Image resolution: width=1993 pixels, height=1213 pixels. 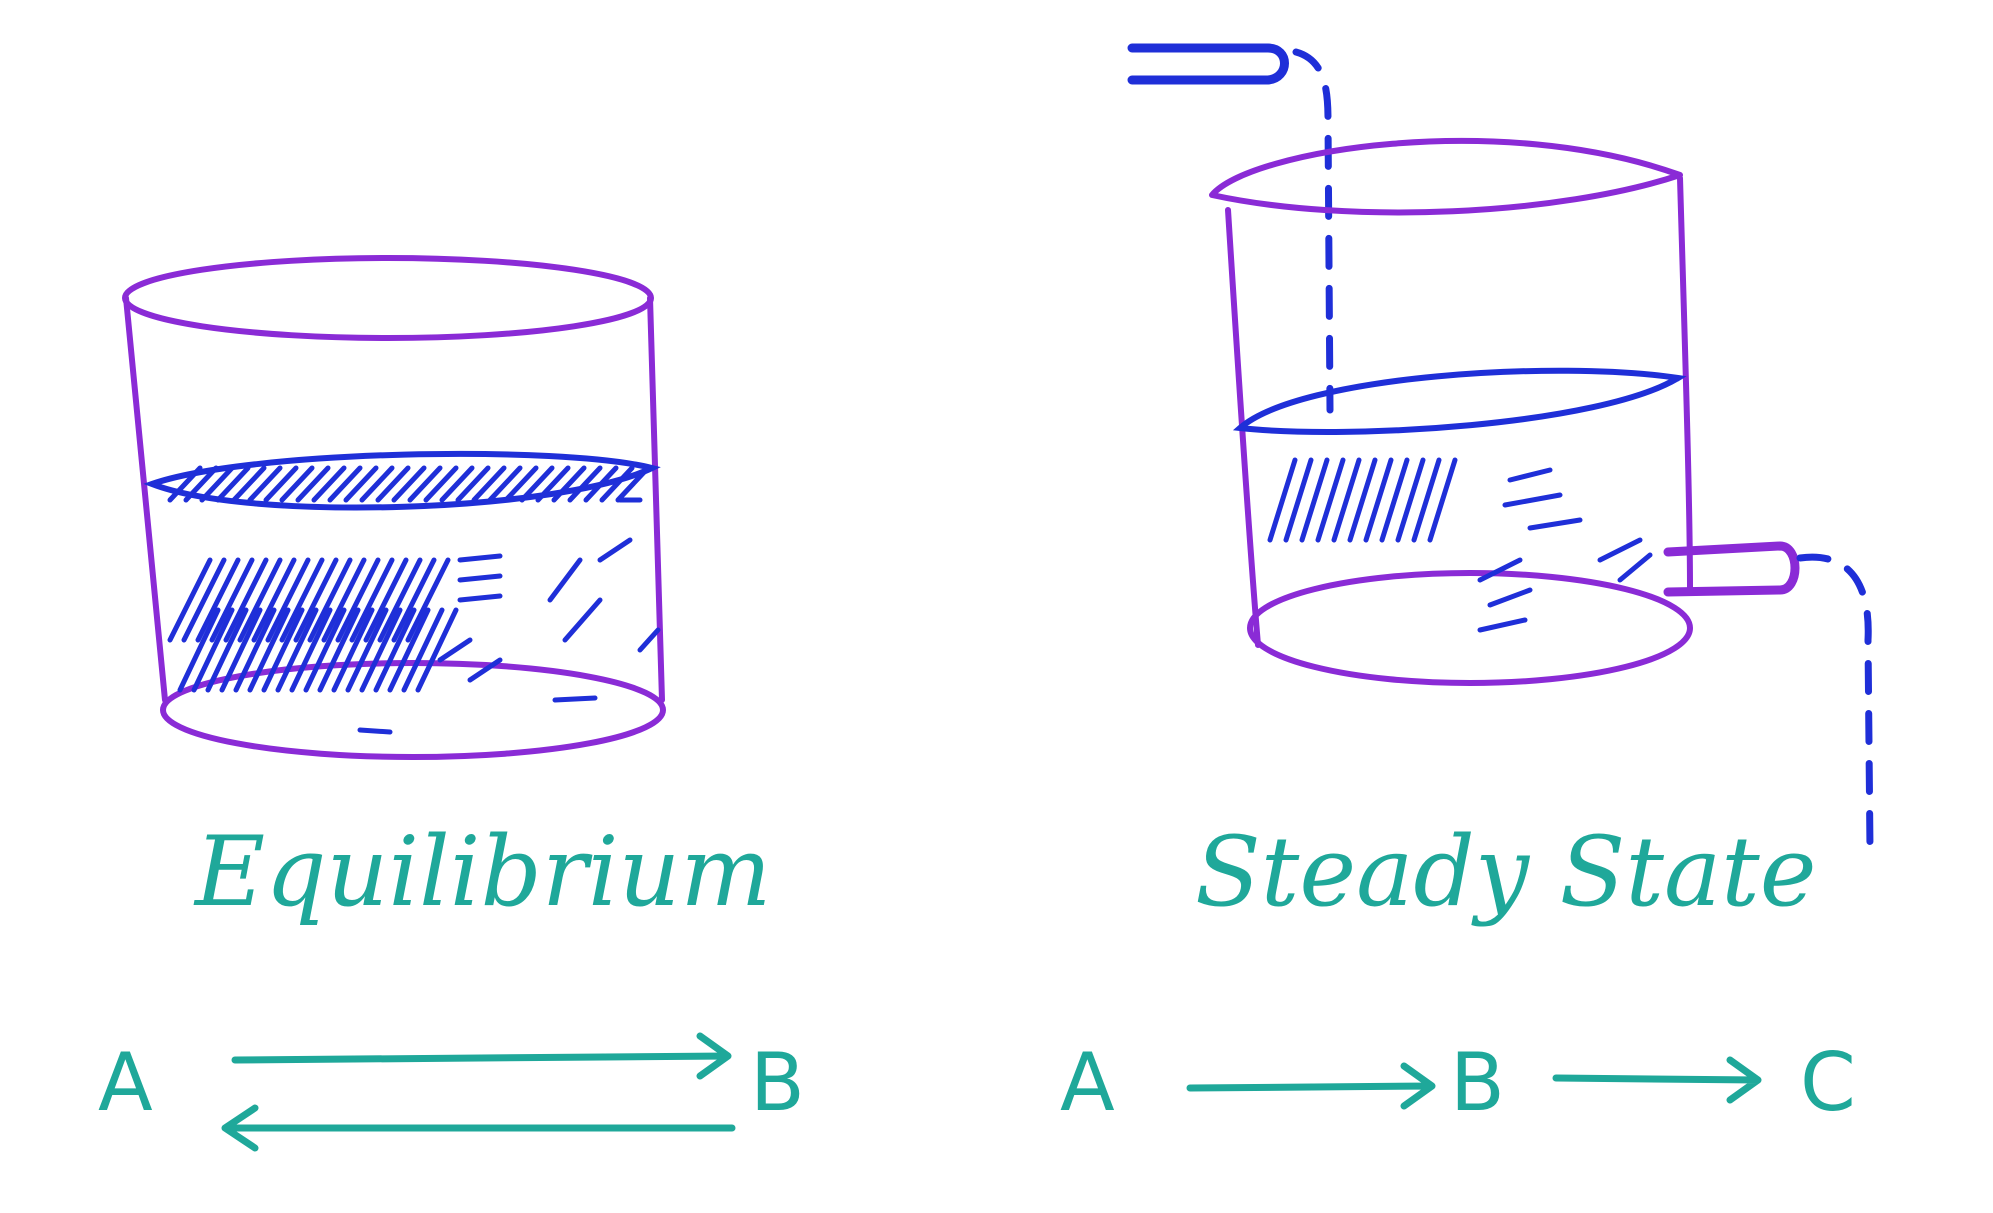 I want to click on liquid-surface, so click(x=402, y=480).